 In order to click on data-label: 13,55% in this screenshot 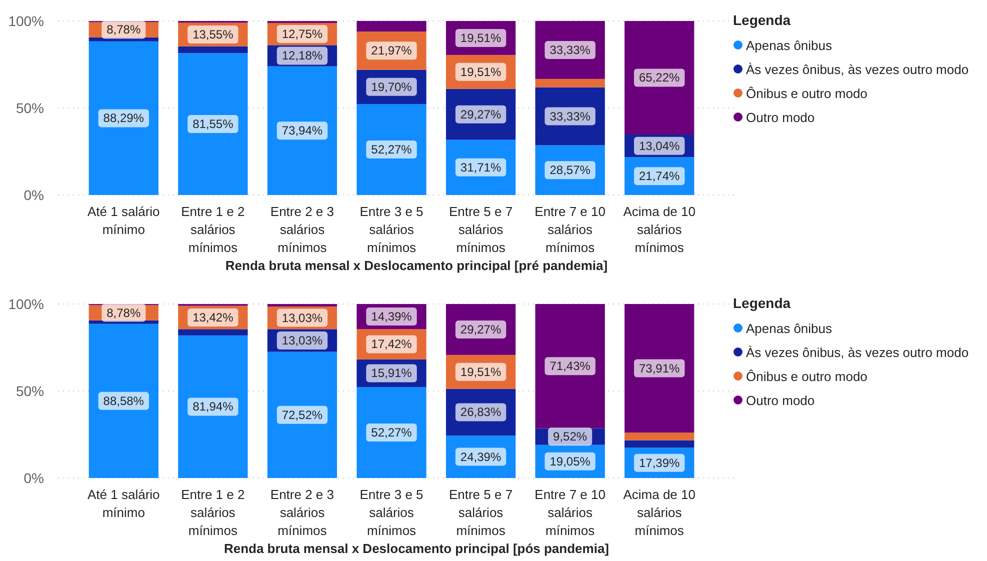, I will do `click(213, 35)`.